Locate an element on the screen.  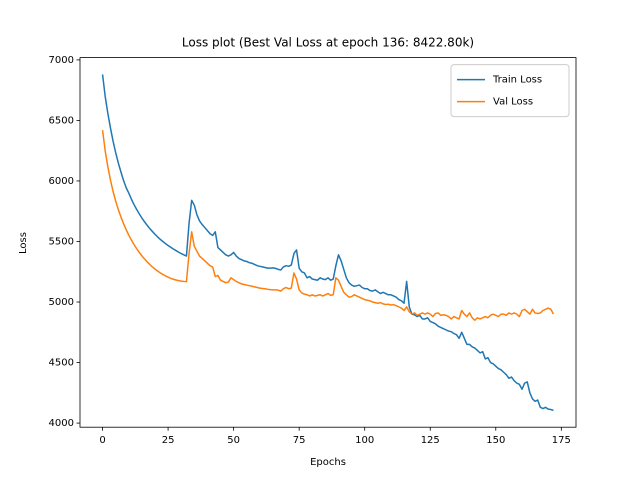
legend: Train Loss Val Loss is located at coordinates (510, 91).